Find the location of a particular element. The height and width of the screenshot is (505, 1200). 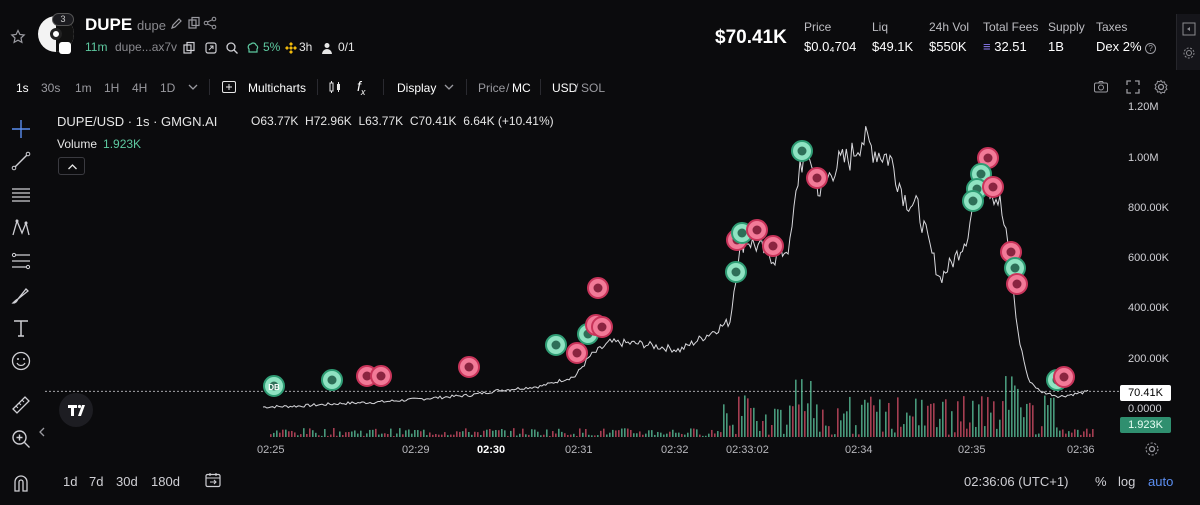

brush-icon is located at coordinates (21, 295).